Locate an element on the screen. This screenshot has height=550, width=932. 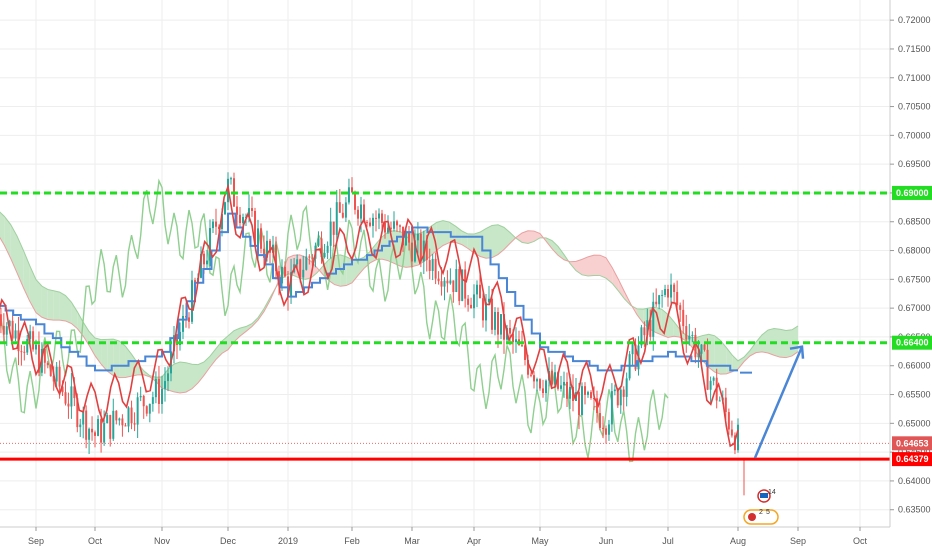
time-tick-label: Jul is located at coordinates (668, 541).